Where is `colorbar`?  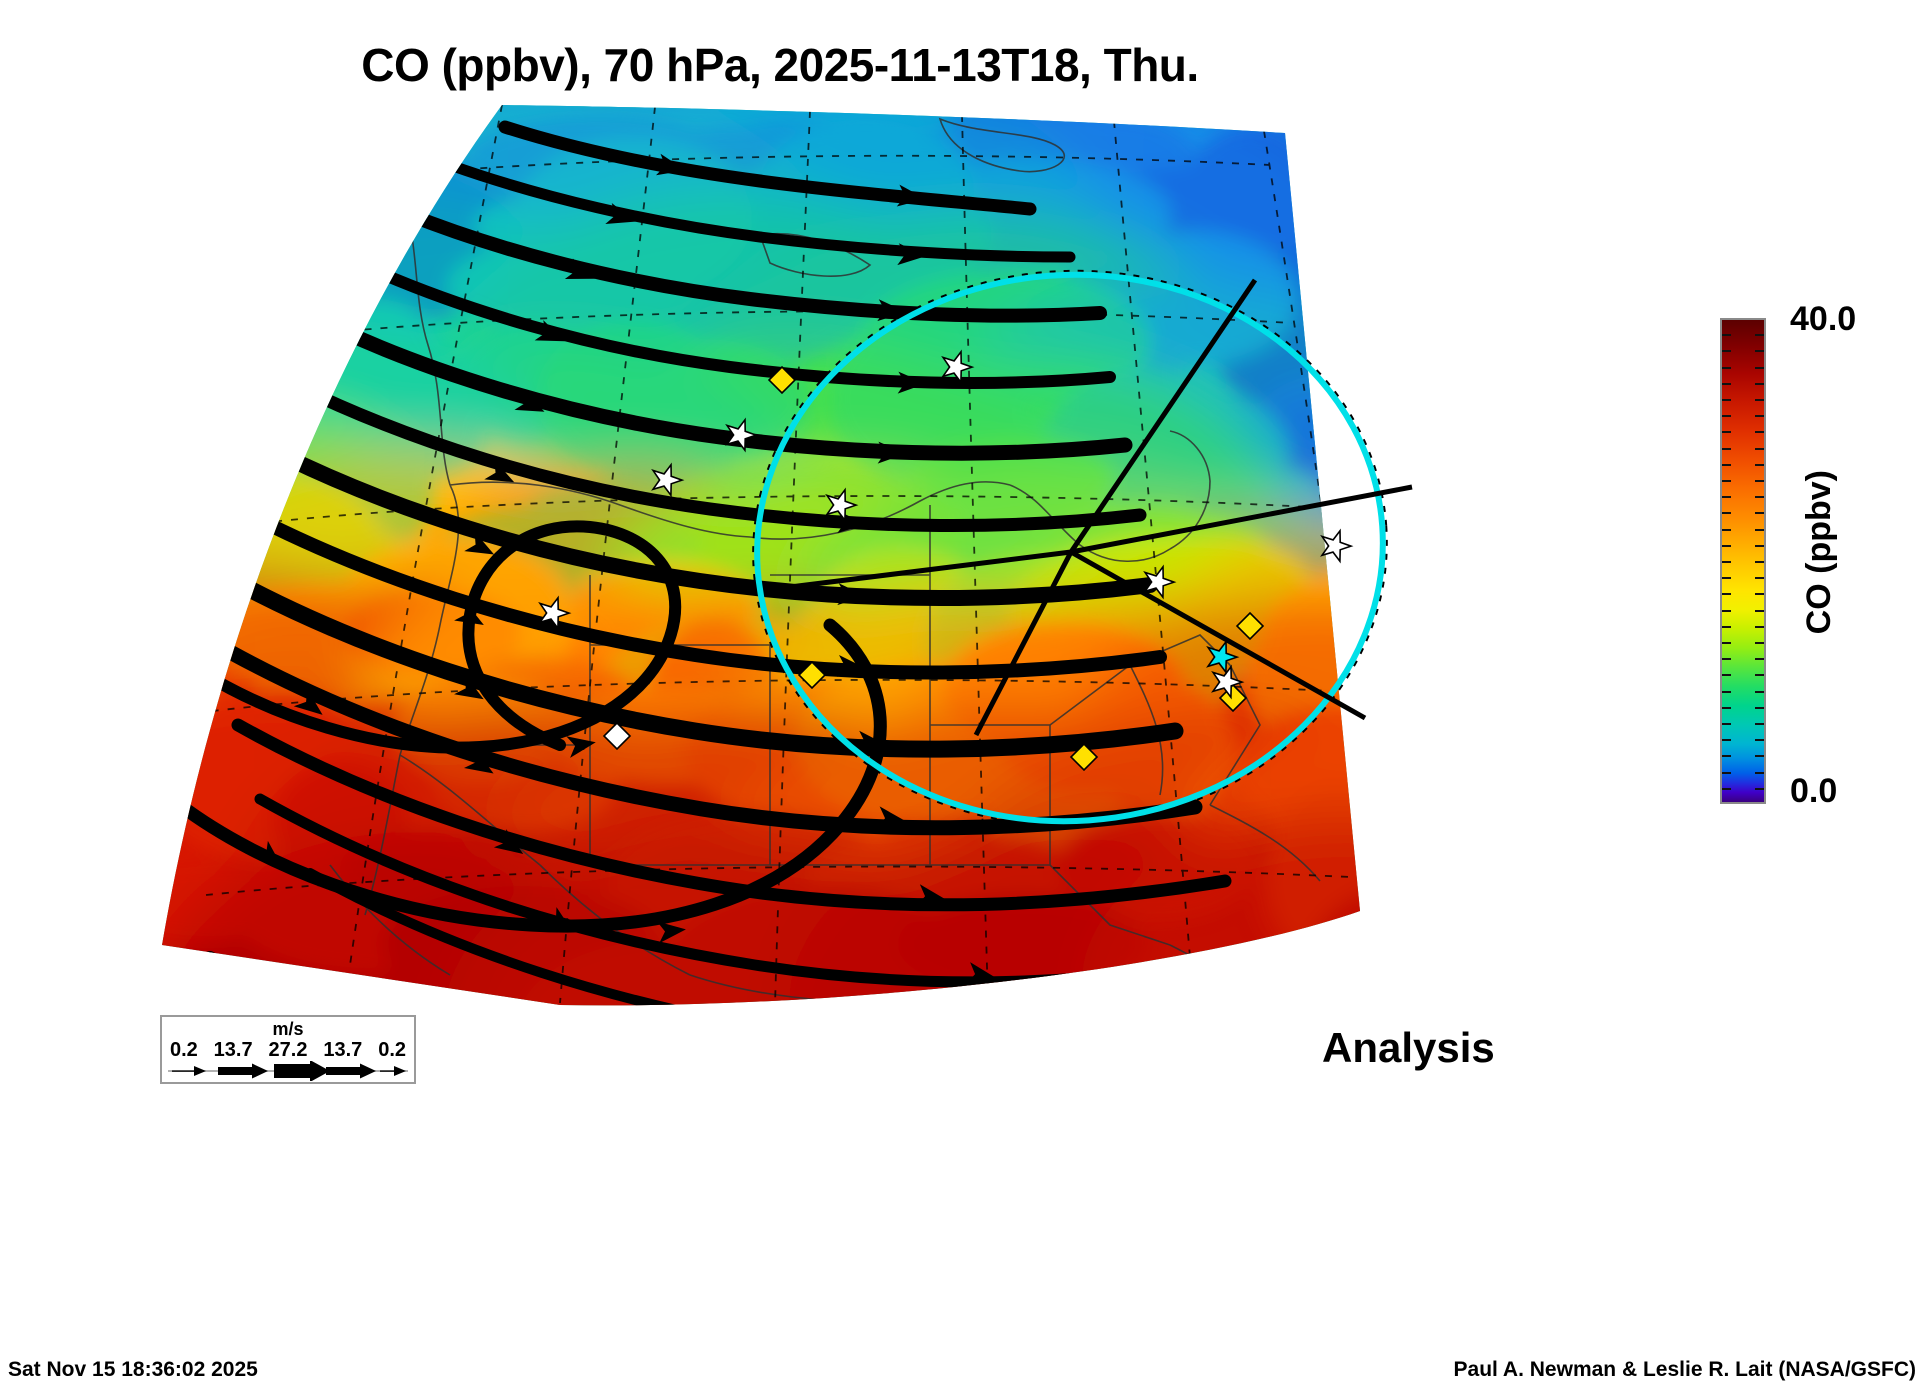 colorbar is located at coordinates (1743, 561).